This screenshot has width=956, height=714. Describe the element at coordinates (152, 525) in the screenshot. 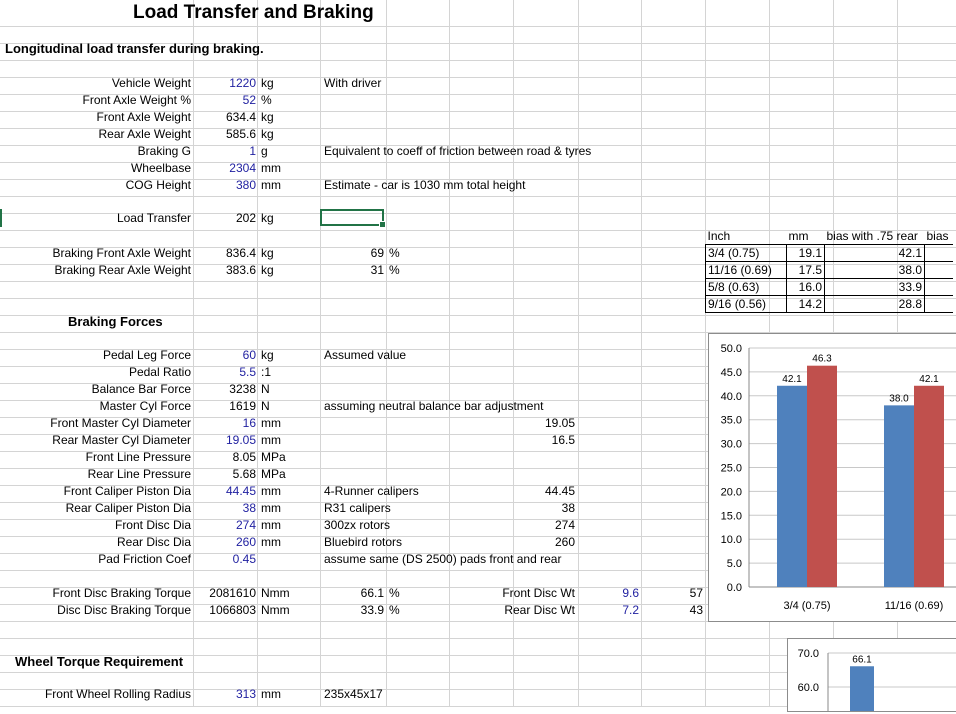

I see `row-label: Front Disc Dia` at that location.